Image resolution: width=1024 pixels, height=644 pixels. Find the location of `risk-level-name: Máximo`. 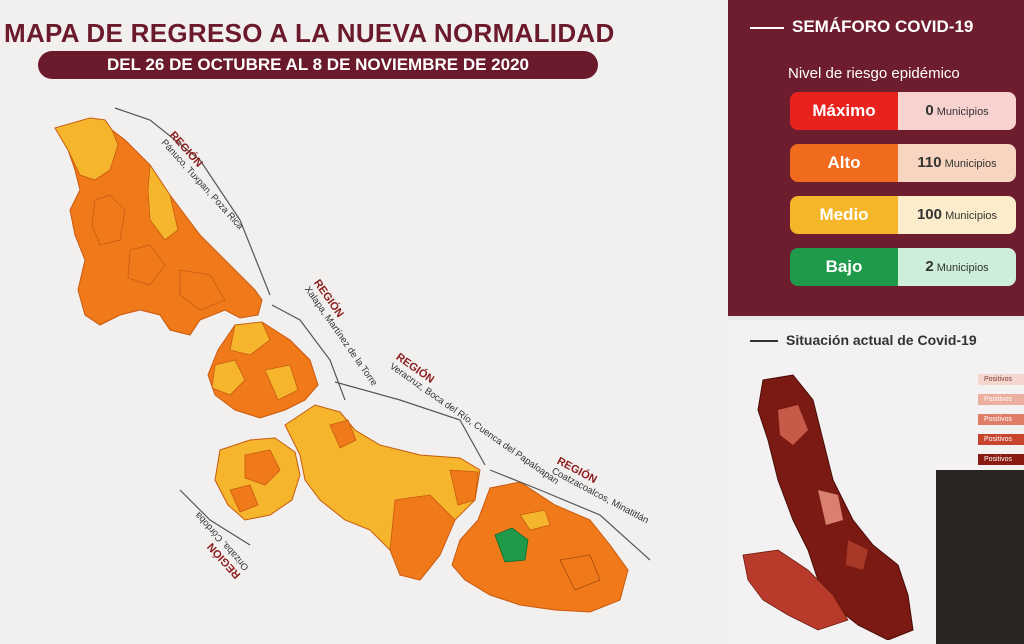

risk-level-name: Máximo is located at coordinates (844, 111).